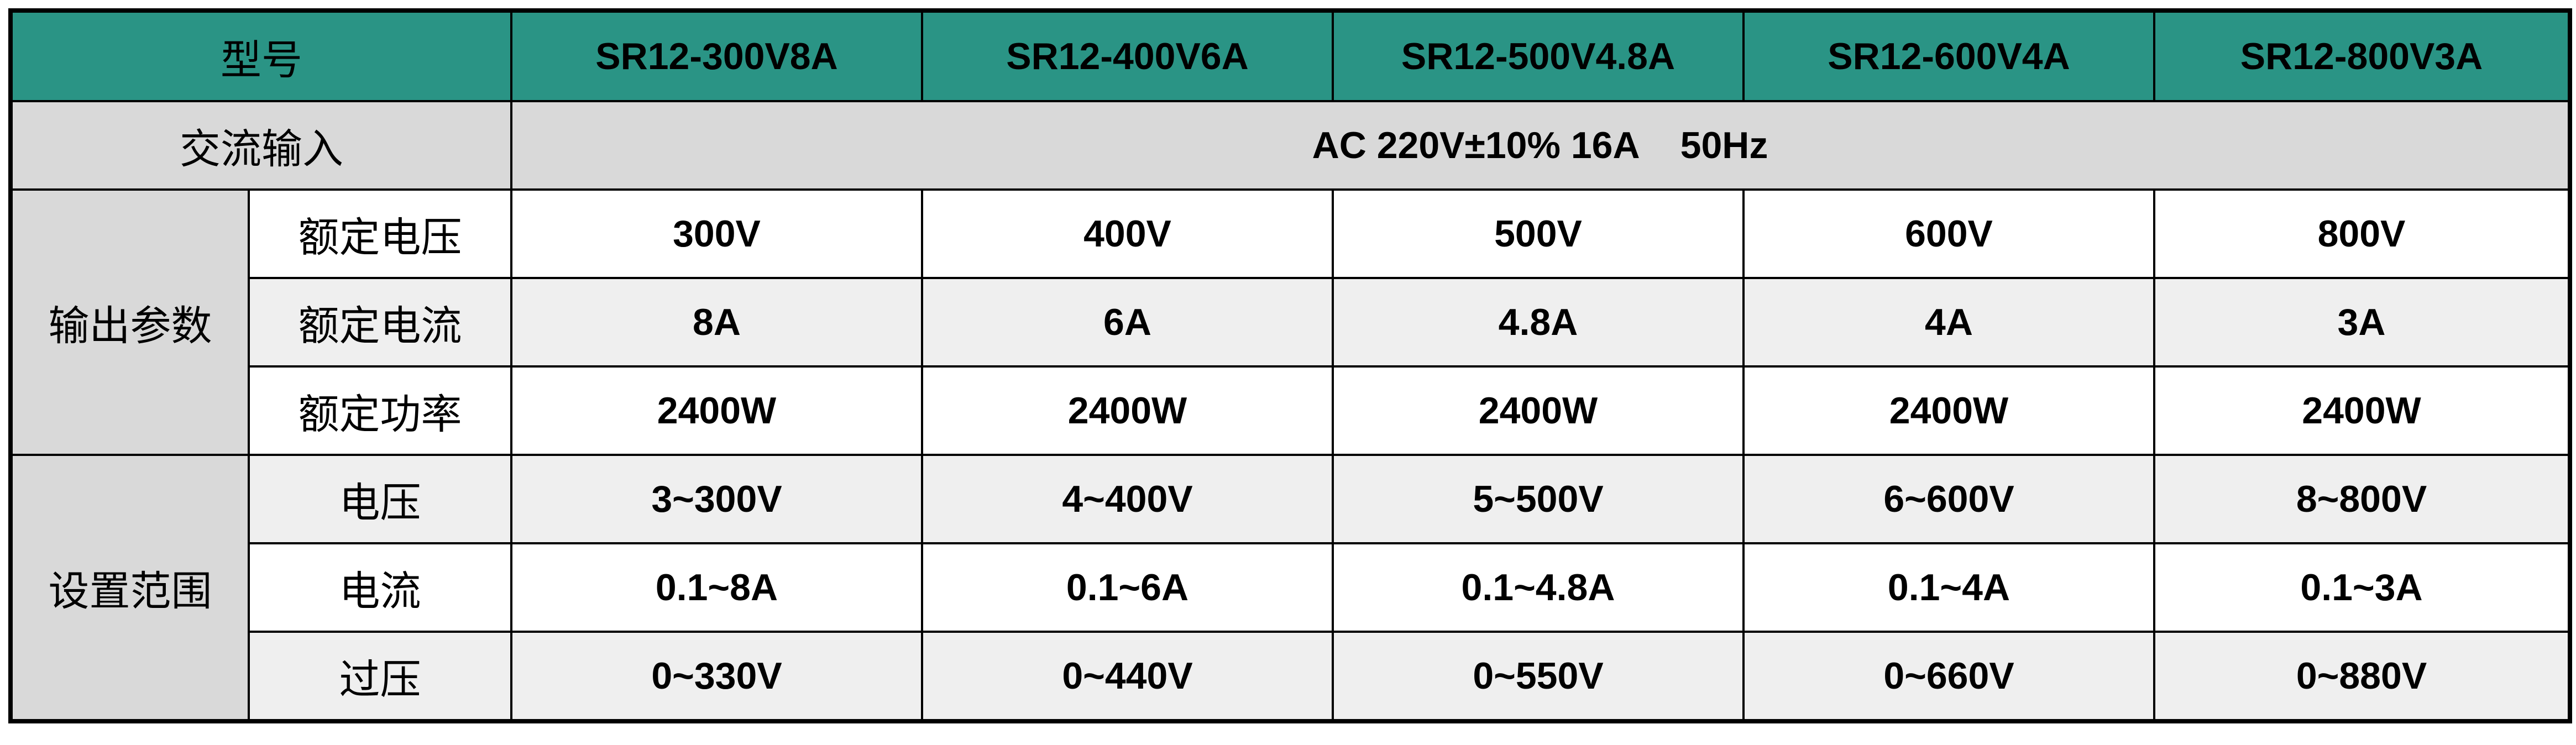 The width and height of the screenshot is (2576, 745). I want to click on spec-row: 电流 0.1~8A 0.1~6A 0.1~4.8A 0.1~4A 0.1~3A, so click(1291, 588).